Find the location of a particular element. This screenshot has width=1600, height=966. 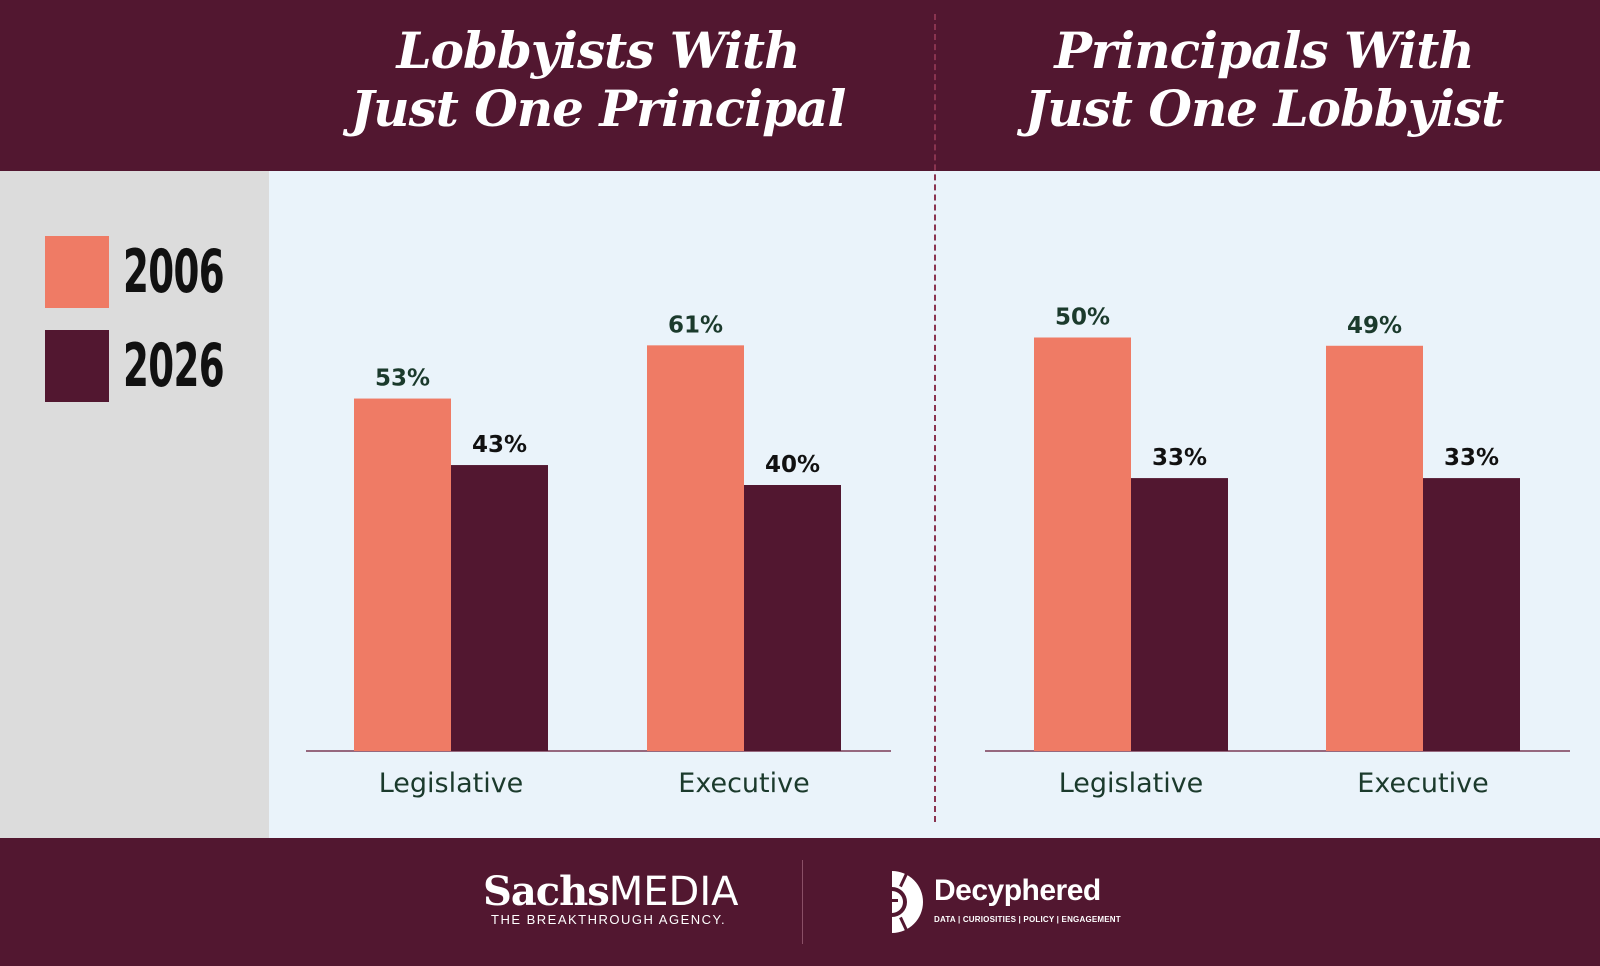

sachs-media-wordmark: SachsMEDIA is located at coordinates (611, 891).